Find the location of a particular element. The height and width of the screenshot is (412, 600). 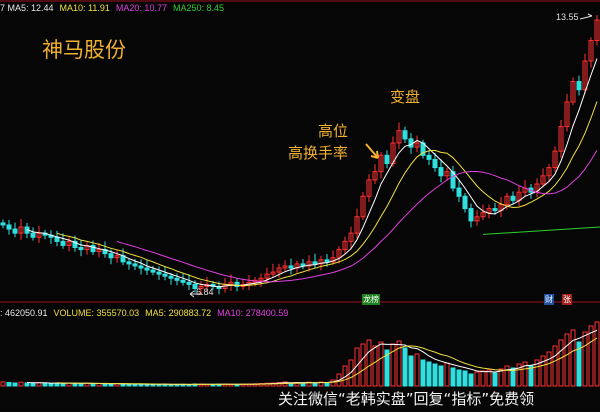

high-price-label: 13.55 is located at coordinates (567, 17).